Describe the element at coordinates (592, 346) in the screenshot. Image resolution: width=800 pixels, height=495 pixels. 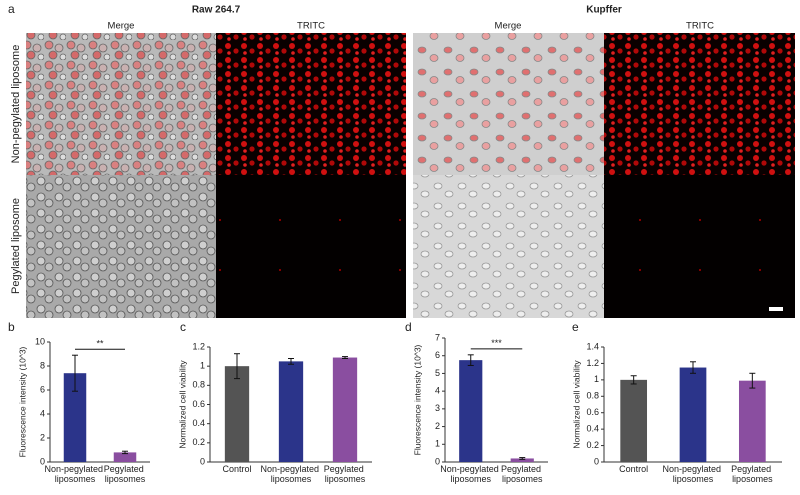
I see `y-tick-label: 1.4` at that location.